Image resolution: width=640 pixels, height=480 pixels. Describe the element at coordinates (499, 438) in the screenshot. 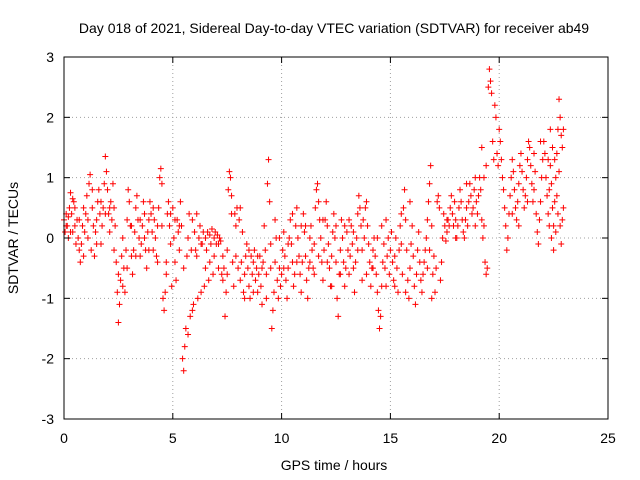

I see `x-tick-label: 20` at that location.